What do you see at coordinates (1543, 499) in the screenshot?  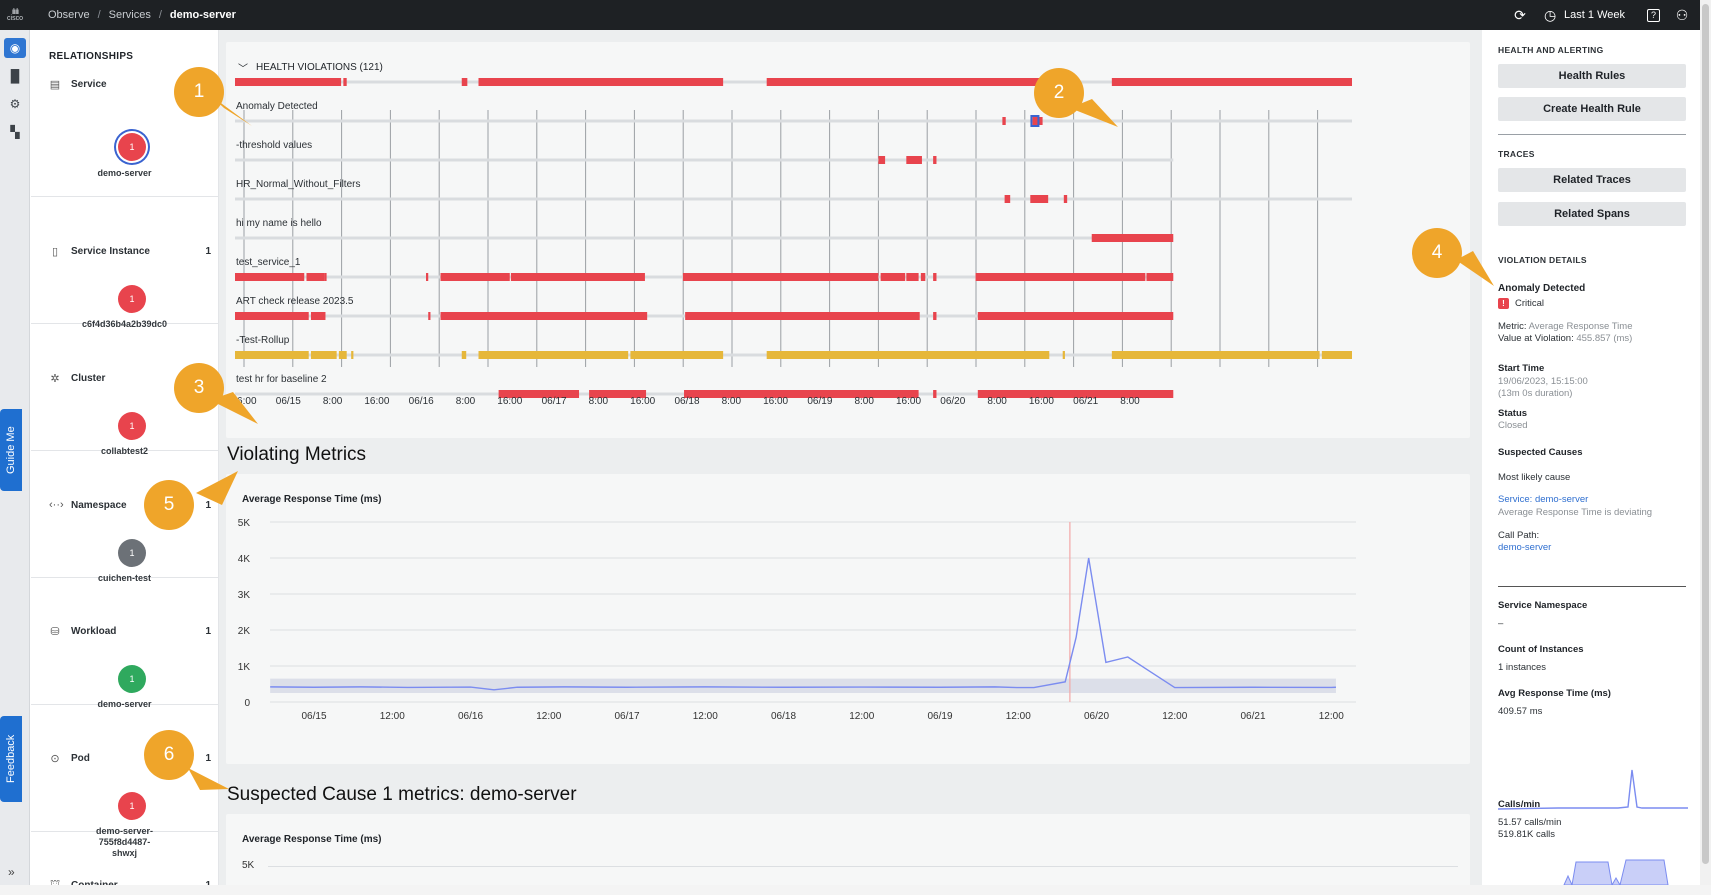 I see `cause-service-link: Service: demo-server` at bounding box center [1543, 499].